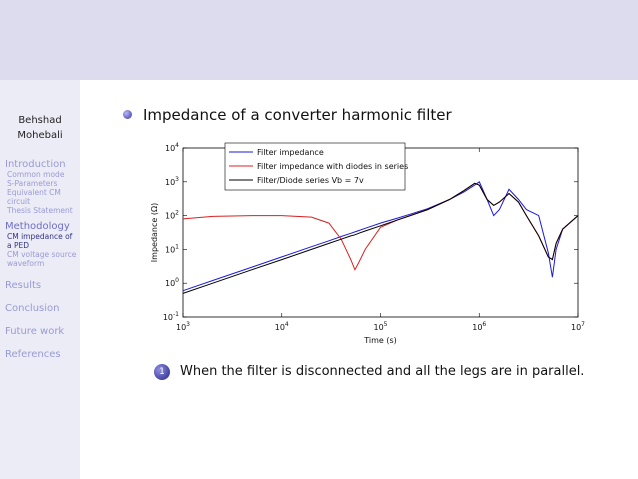  I want to click on legend-label: Filter impedance with diodes in series, so click(332, 166).